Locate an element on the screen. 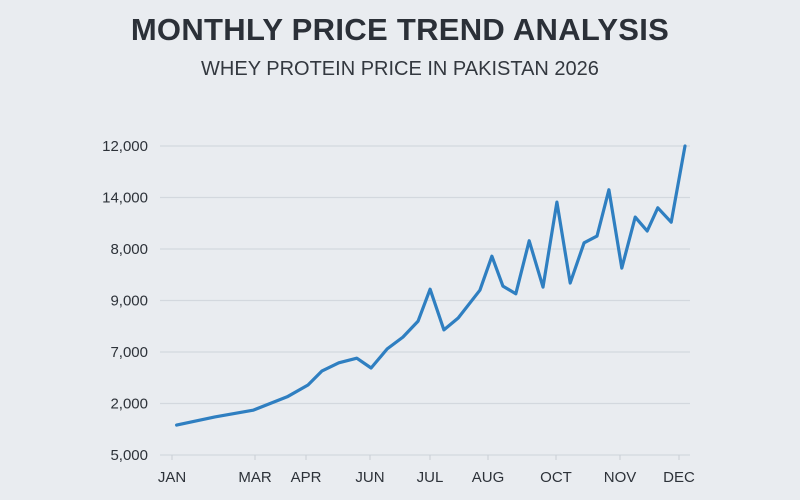  x-tick-label: OCT is located at coordinates (556, 477).